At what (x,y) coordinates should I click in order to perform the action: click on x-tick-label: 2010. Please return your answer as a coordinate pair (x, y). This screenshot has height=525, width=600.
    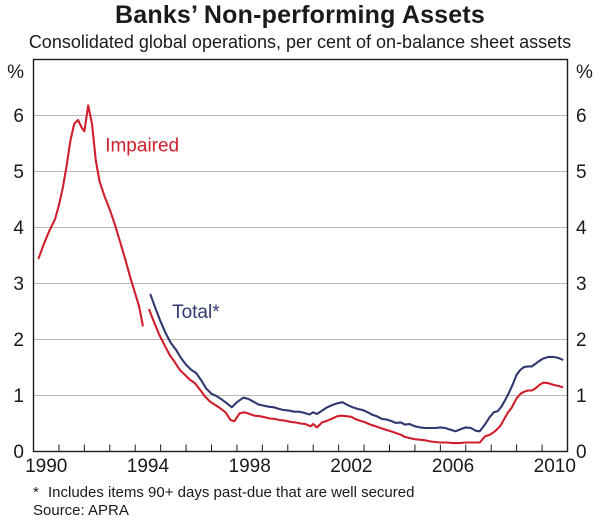
    Looking at the image, I should click on (555, 466).